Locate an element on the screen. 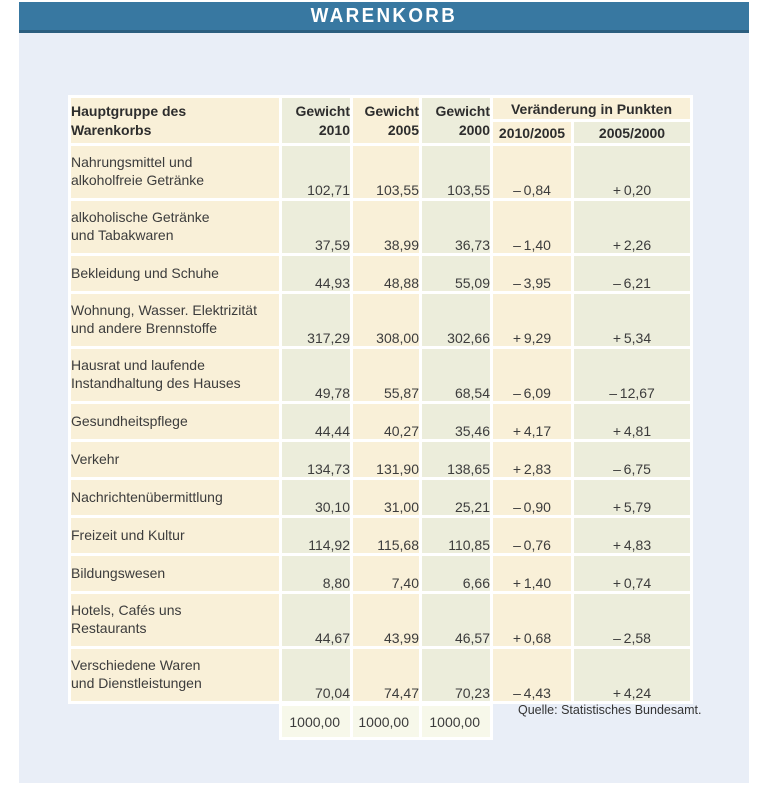 This screenshot has width=768, height=787. cell-gewicht-2000: 103,55 is located at coordinates (456, 172).